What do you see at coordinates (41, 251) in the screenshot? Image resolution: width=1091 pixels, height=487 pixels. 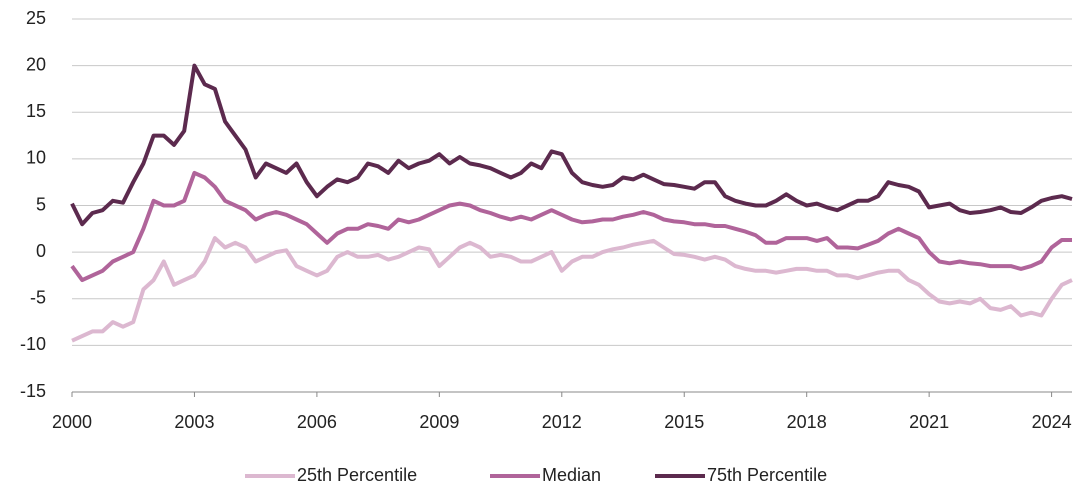 I see `y-tick-label: 0` at bounding box center [41, 251].